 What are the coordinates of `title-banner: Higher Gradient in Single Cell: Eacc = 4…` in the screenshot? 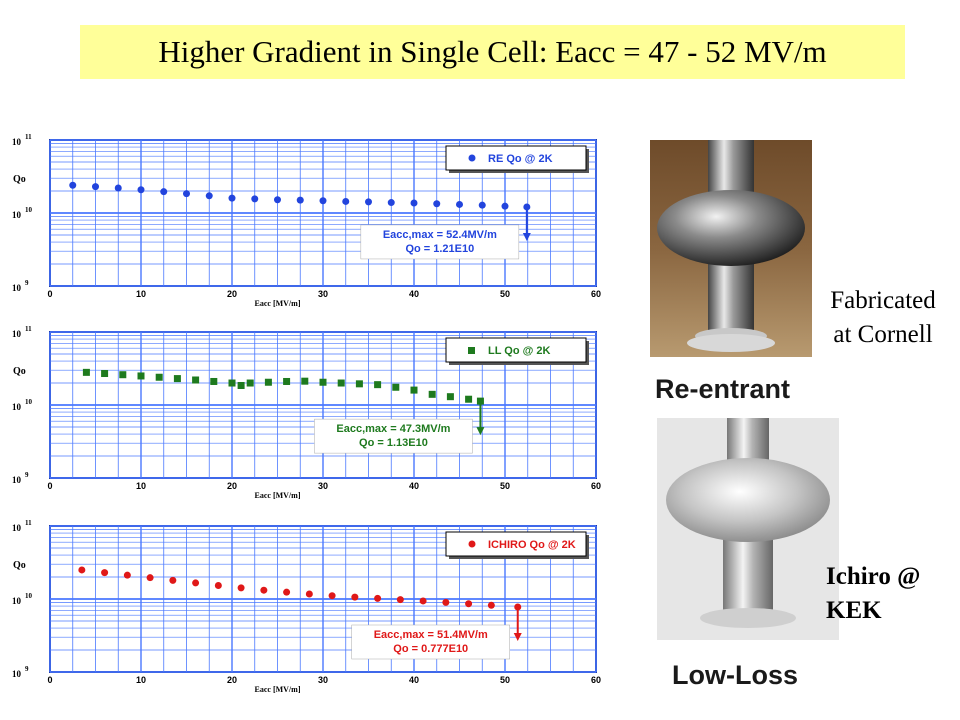 It's located at (492, 52).